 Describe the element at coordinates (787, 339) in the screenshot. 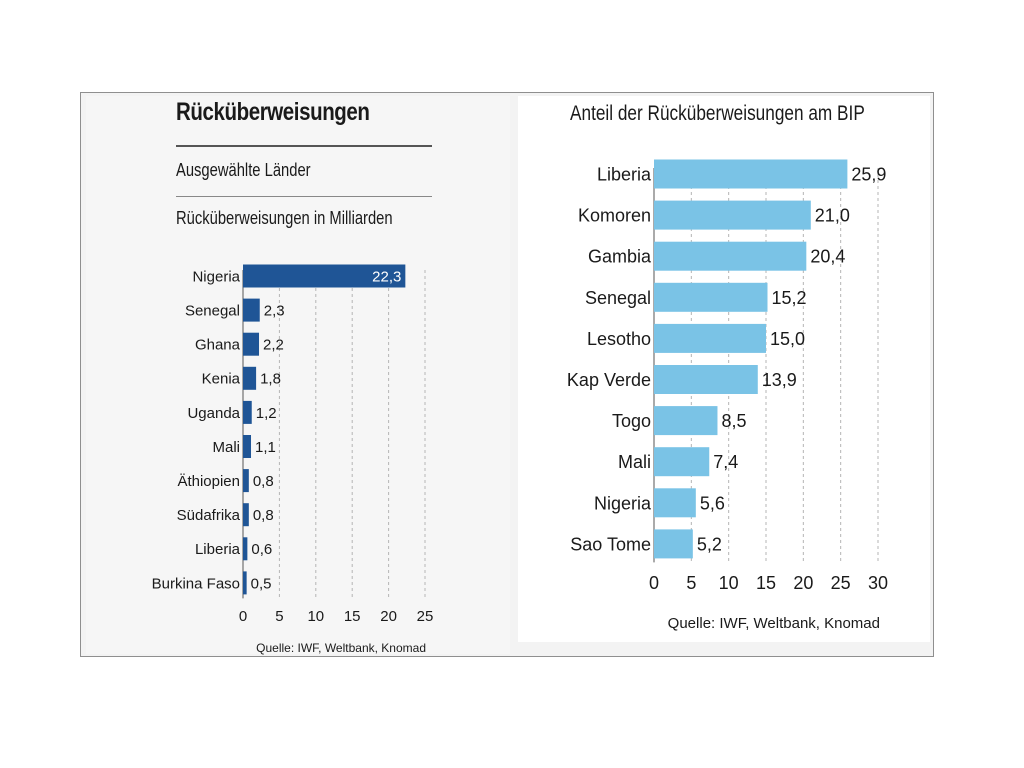

I see `value-label-1-4: 15,0` at that location.